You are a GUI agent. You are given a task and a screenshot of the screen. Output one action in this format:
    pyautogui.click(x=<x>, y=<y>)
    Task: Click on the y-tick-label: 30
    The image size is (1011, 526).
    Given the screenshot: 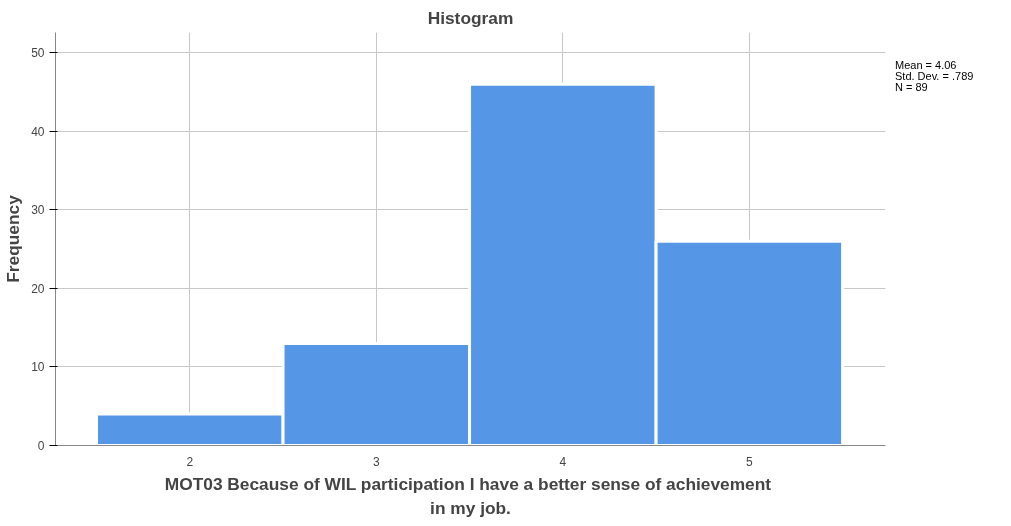 What is the action you would take?
    pyautogui.click(x=38, y=210)
    